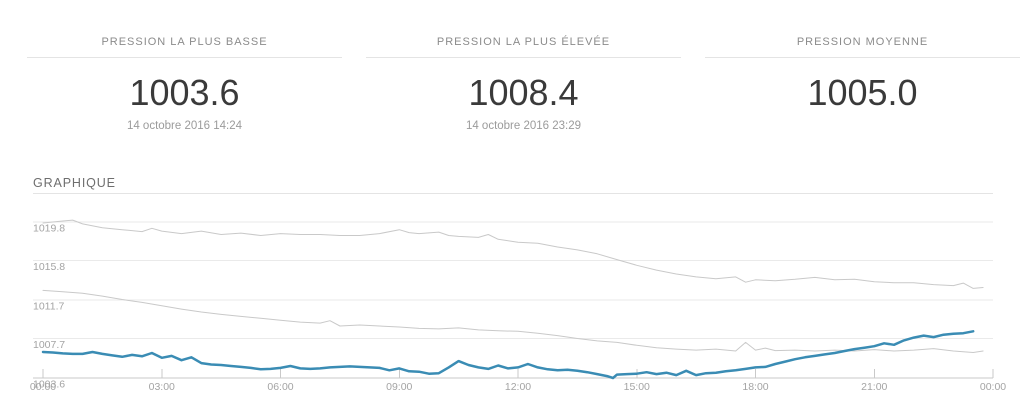 This screenshot has width=1024, height=406. Describe the element at coordinates (874, 387) in the screenshot. I see `x-tick-label: 21:00` at that location.